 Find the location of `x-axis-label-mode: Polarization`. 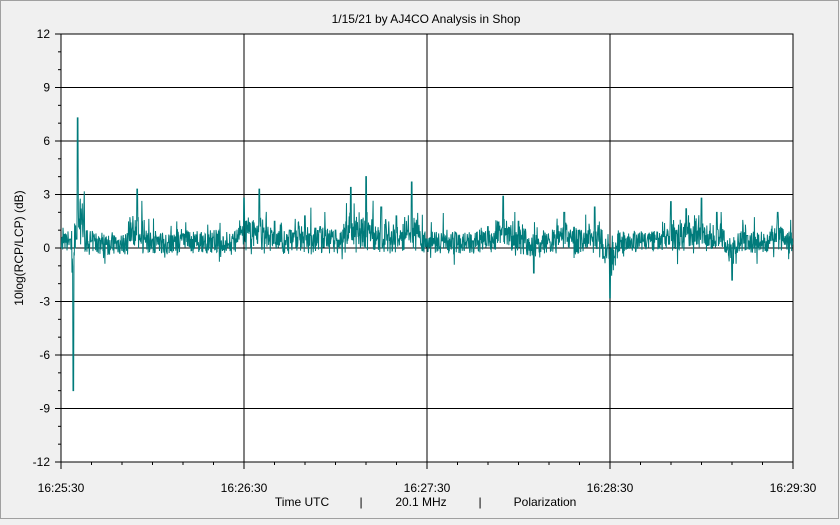

x-axis-label-mode: Polarization is located at coordinates (545, 502).